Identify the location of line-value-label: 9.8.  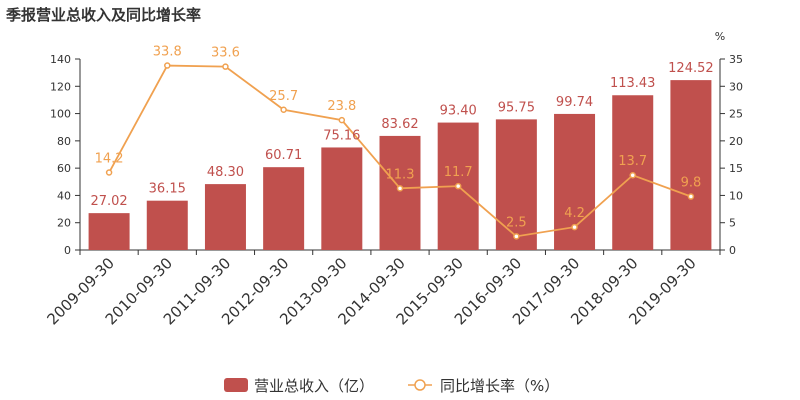
(691, 183).